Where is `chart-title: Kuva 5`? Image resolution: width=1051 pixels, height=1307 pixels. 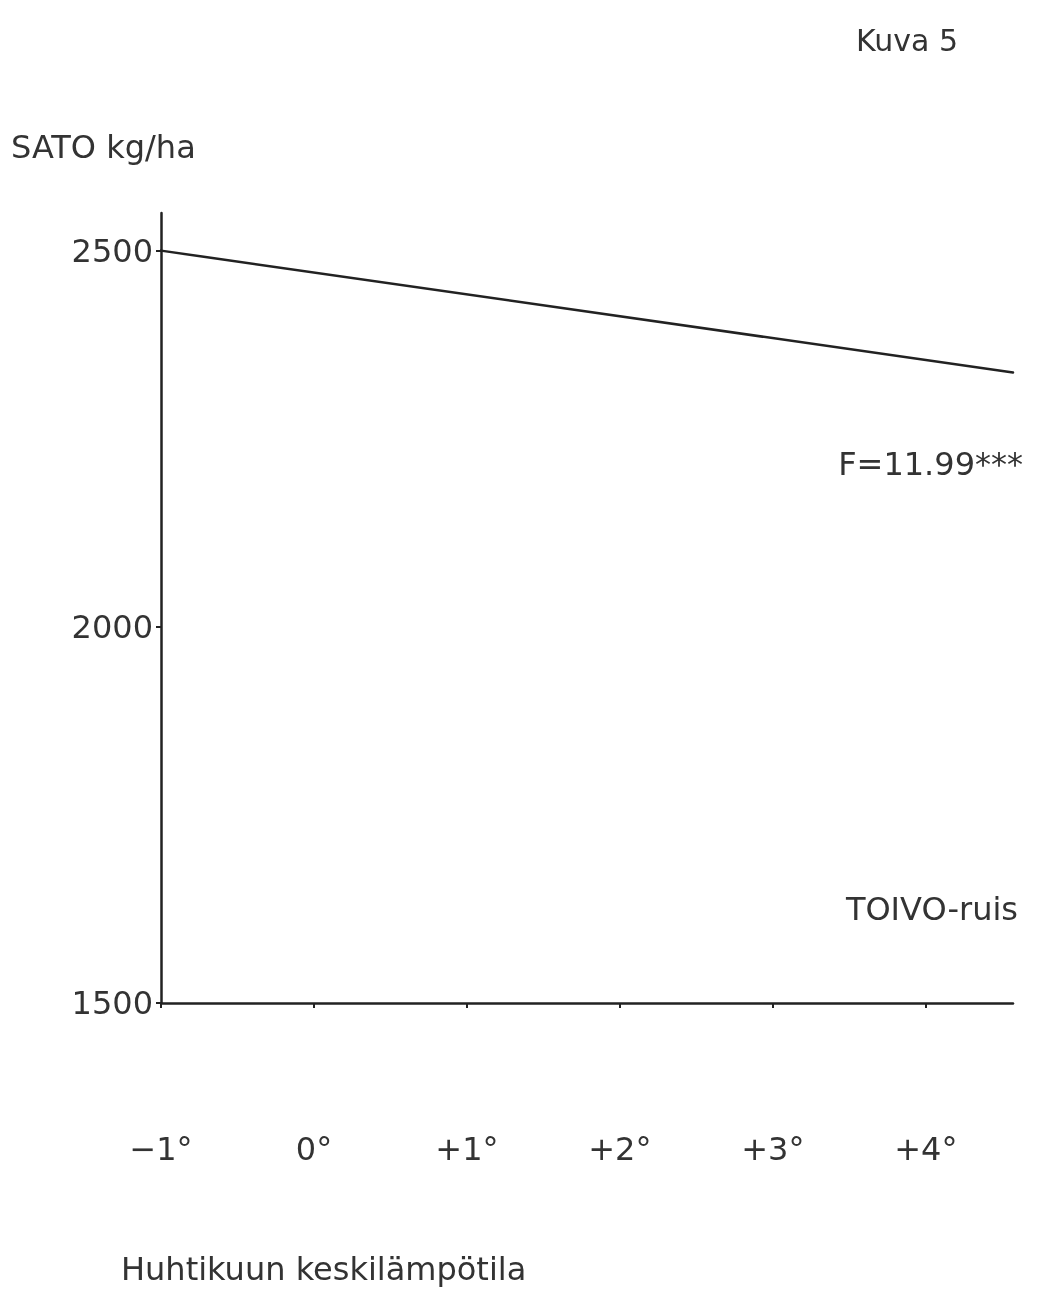
chart-title: Kuva 5 is located at coordinates (907, 40).